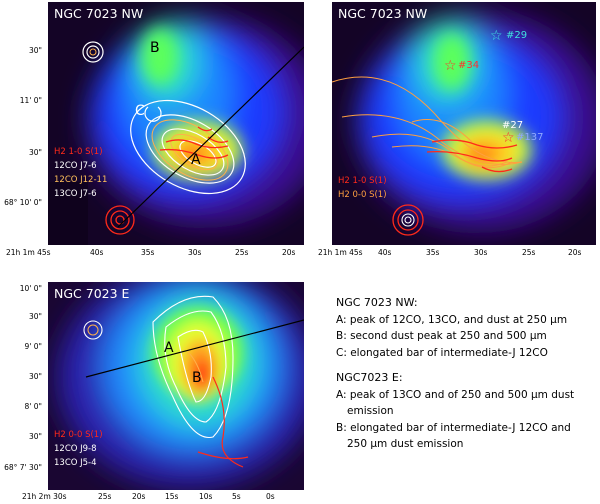 The height and width of the screenshot is (504, 600). What do you see at coordinates (140, 111) in the screenshot?
I see `label-C: C` at bounding box center [140, 111].